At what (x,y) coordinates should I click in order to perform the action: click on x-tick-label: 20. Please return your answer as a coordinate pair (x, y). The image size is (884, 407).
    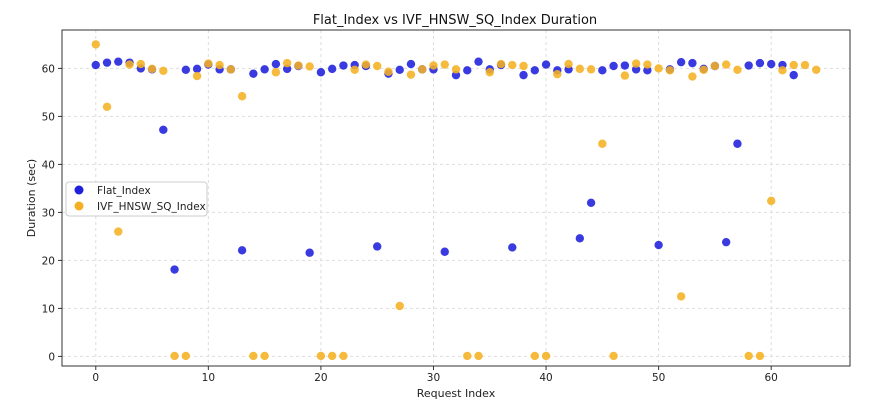
    Looking at the image, I should click on (320, 378).